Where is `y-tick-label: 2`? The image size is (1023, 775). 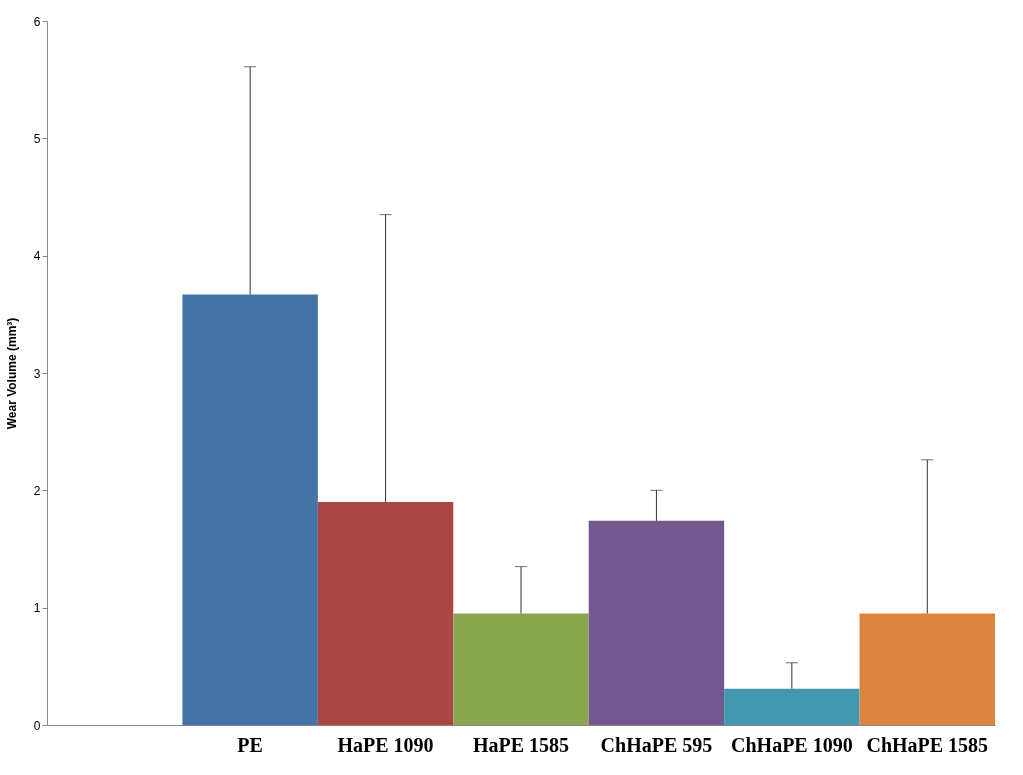 y-tick-label: 2 is located at coordinates (37, 490).